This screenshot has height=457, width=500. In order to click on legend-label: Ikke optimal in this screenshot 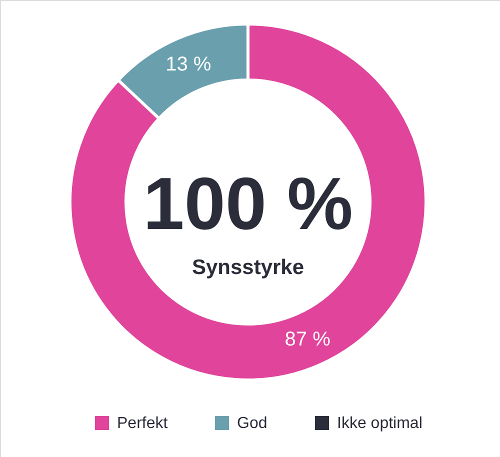, I will do `click(379, 423)`.